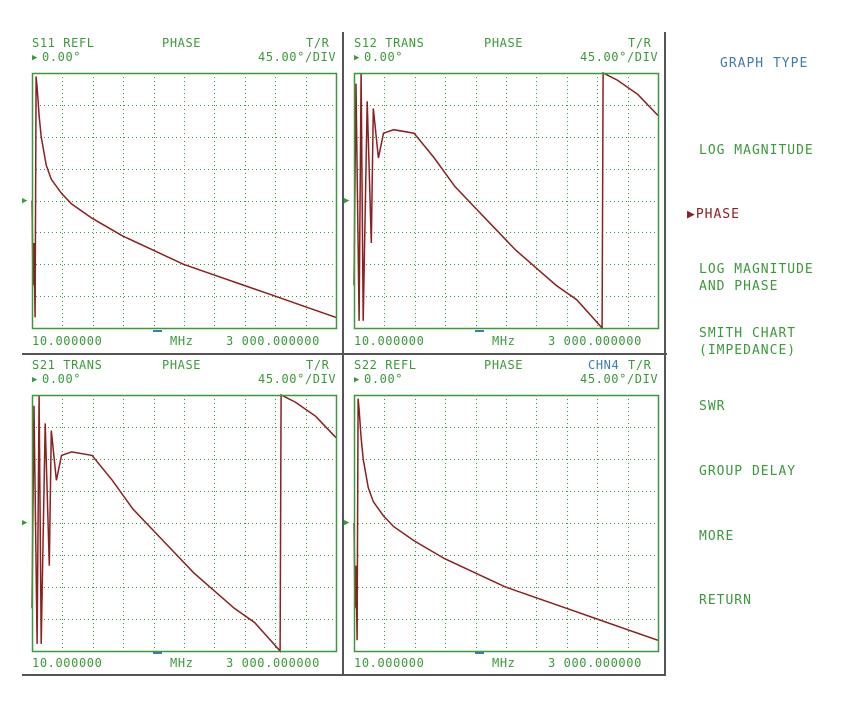 The width and height of the screenshot is (849, 710). I want to click on param-label: S21 TRANS, so click(67, 365).